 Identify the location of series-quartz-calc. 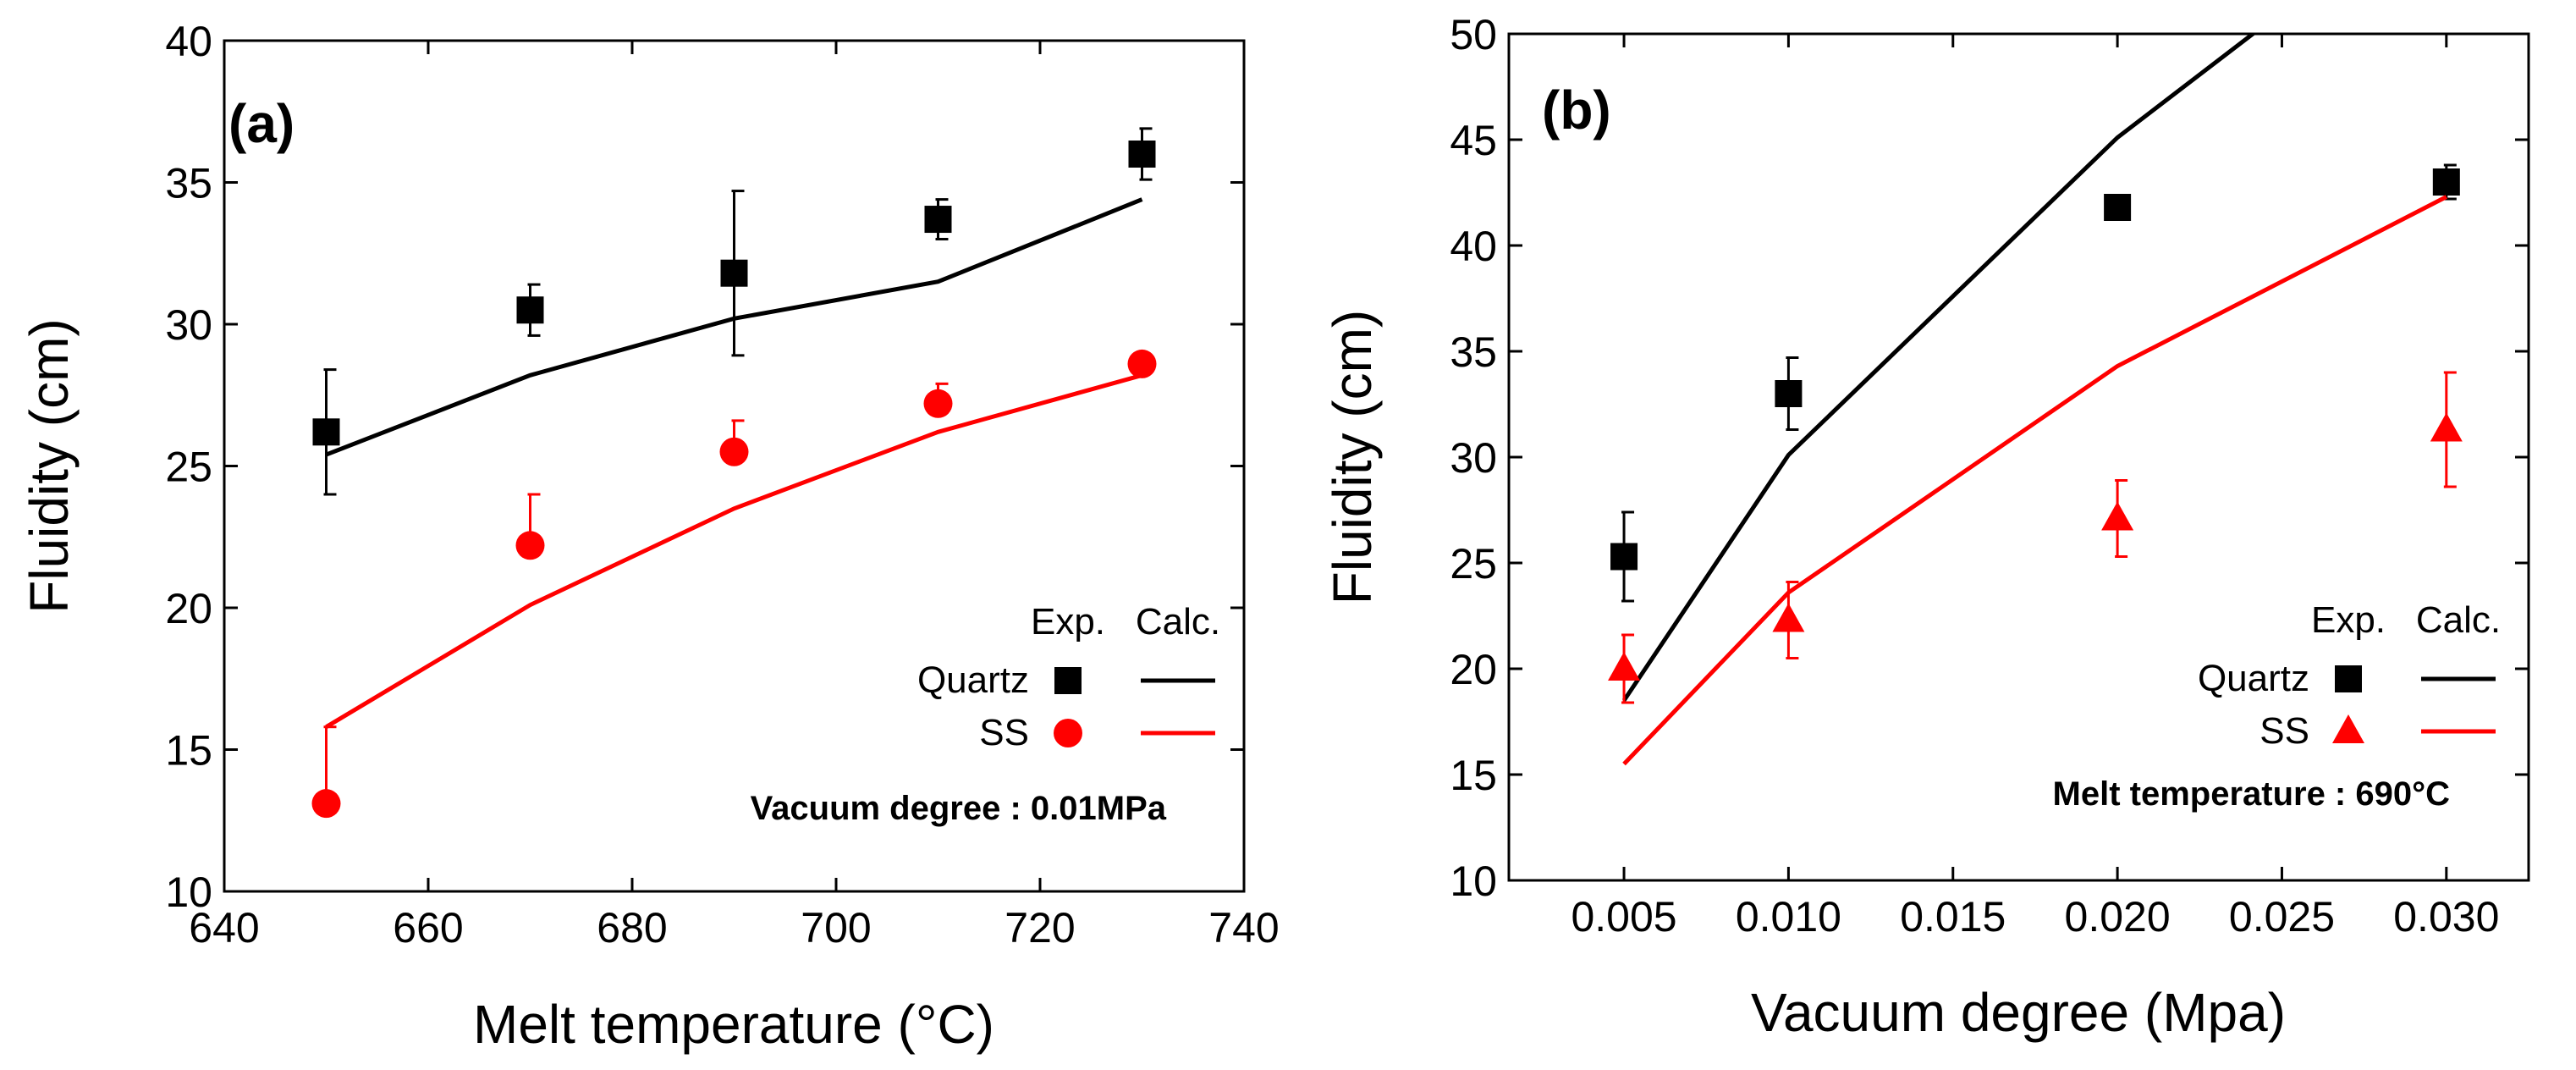
(734, 327).